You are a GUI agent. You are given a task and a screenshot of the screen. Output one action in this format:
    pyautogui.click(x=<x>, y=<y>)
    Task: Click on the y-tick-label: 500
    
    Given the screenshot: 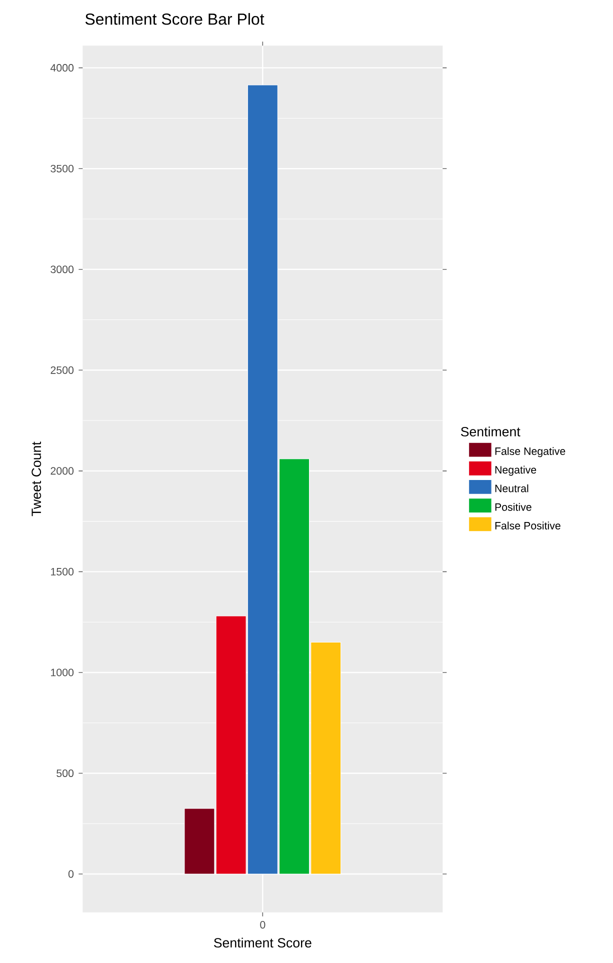 What is the action you would take?
    pyautogui.click(x=65, y=773)
    